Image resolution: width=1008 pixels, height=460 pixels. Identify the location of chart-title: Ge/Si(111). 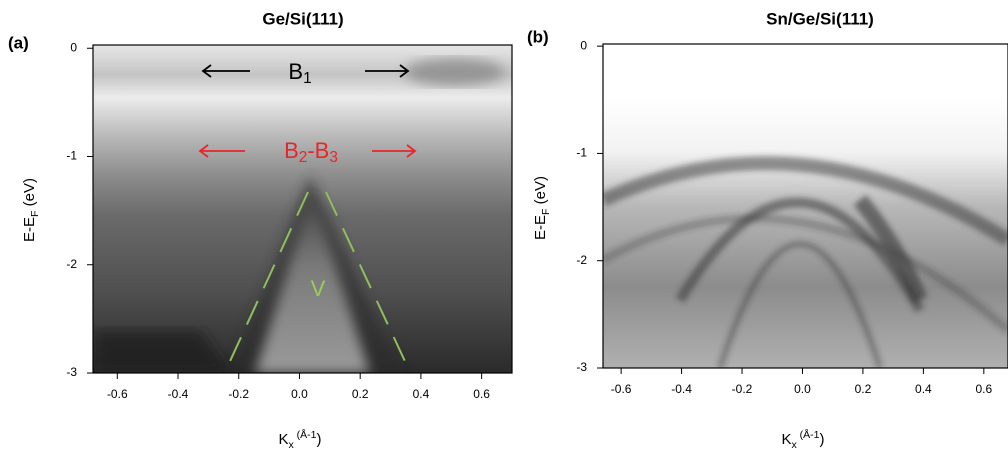
(302, 18).